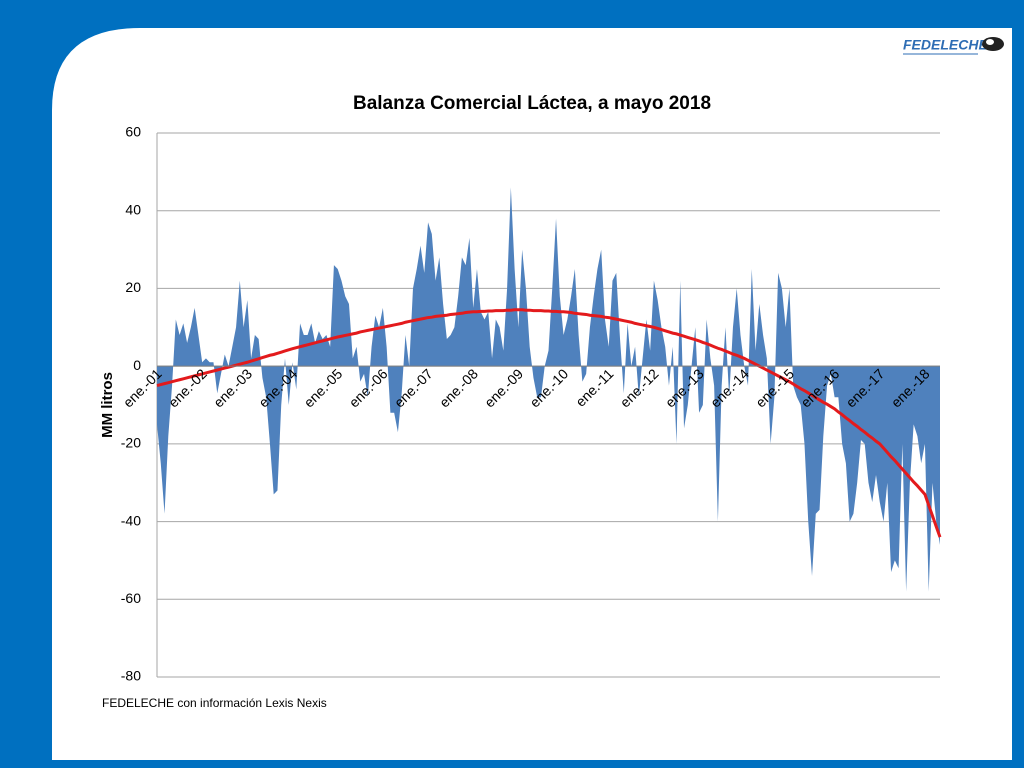 This screenshot has height=768, width=1024. Describe the element at coordinates (131, 598) in the screenshot. I see `y-tick-label: -60` at that location.